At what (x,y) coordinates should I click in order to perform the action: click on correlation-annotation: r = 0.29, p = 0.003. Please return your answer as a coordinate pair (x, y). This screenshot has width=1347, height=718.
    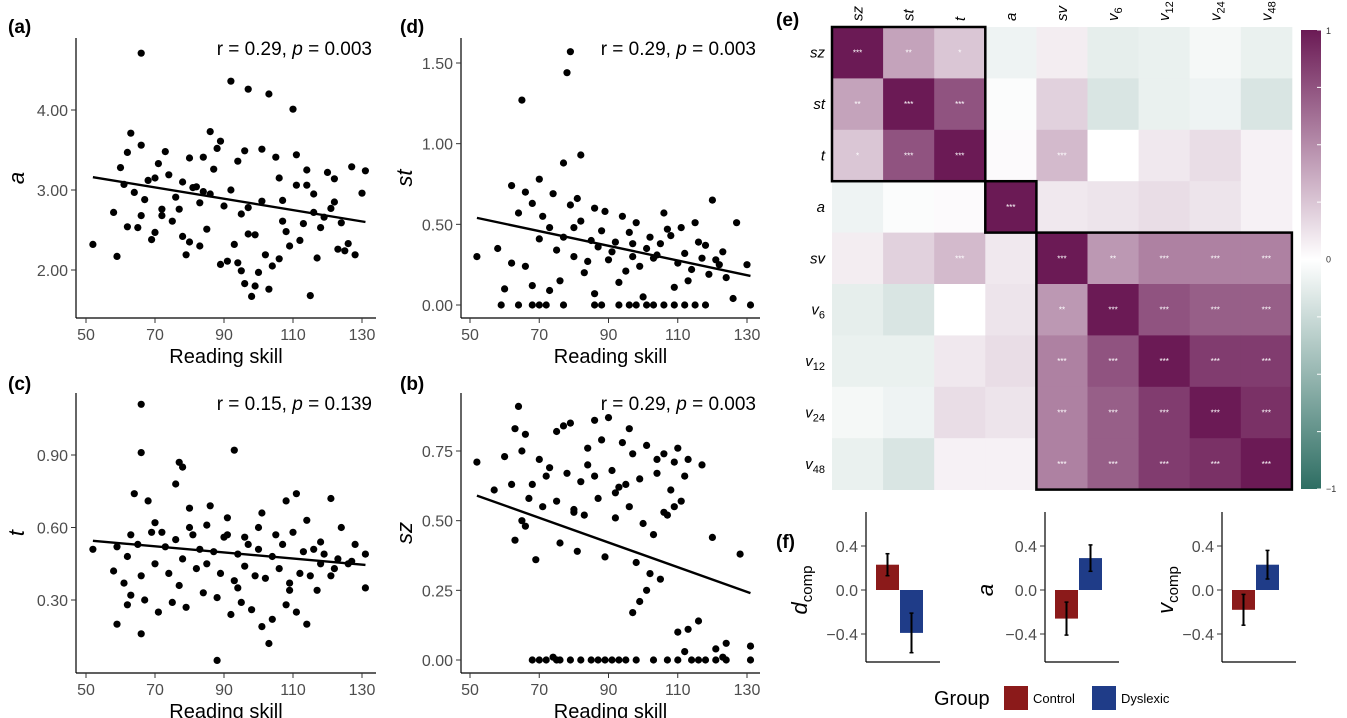
    Looking at the image, I should click on (678, 49).